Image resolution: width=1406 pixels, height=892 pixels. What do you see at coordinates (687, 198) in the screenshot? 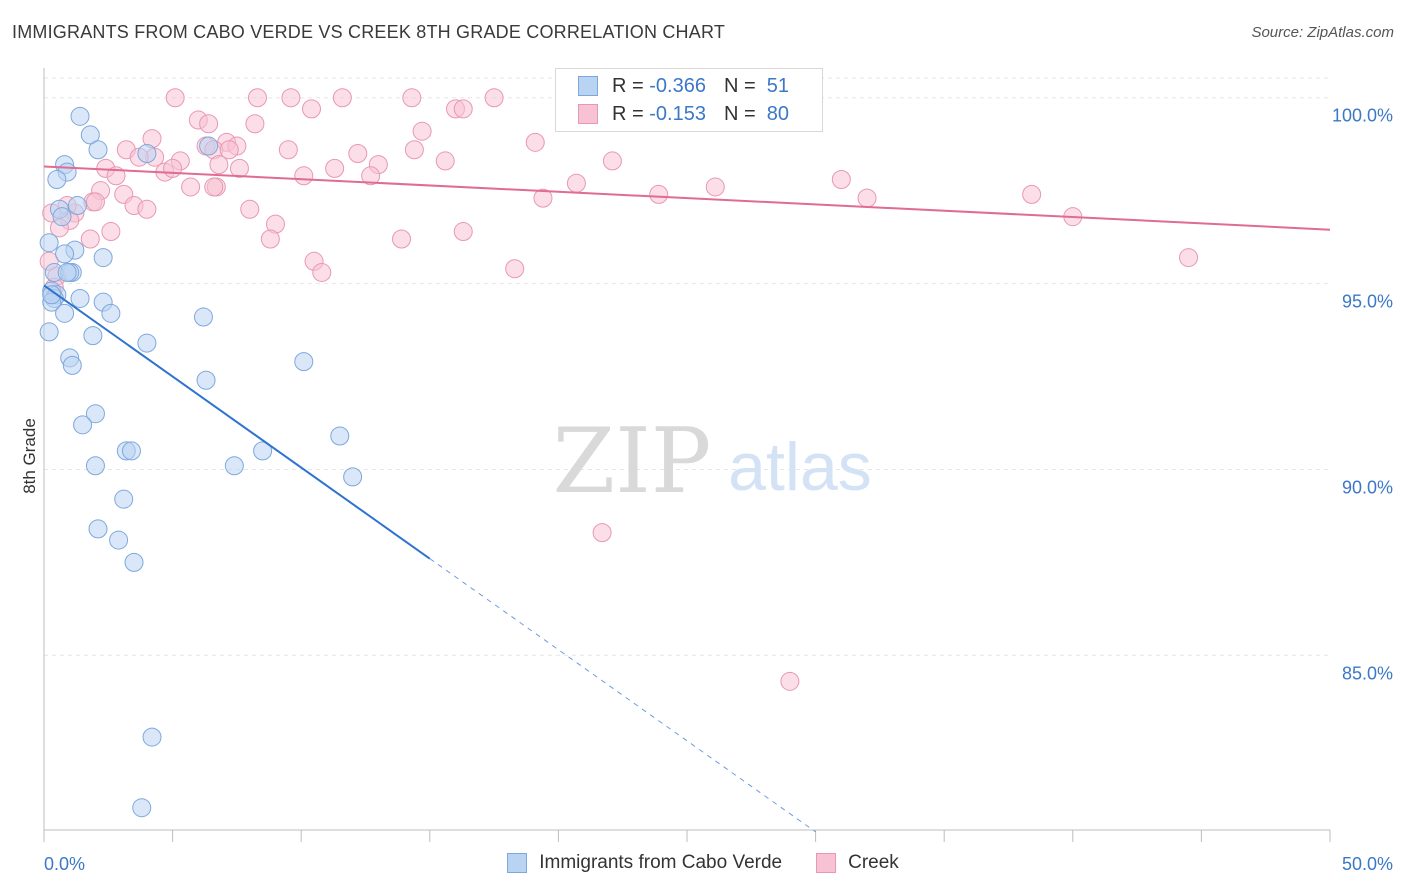
I see `creek-trend-line` at bounding box center [687, 198].